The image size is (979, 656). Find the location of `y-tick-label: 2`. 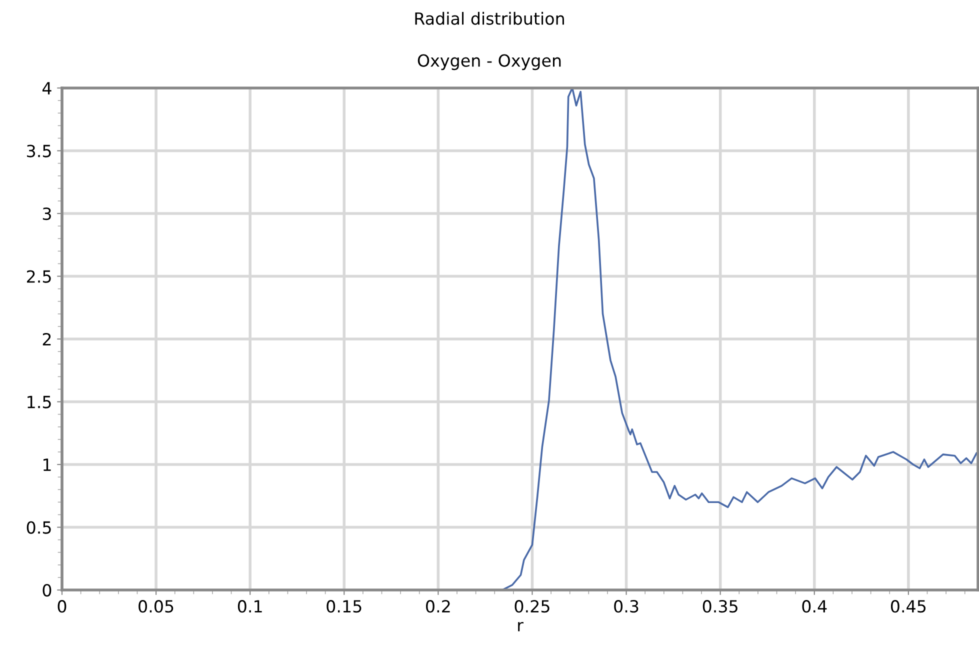

y-tick-label: 2 is located at coordinates (46, 339).